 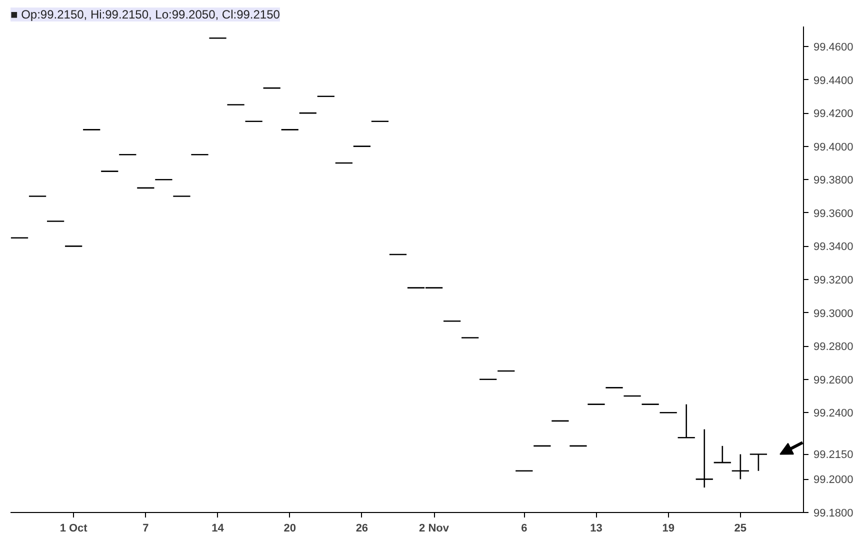 What do you see at coordinates (668, 528) in the screenshot?
I see `x-tick-label: 19` at bounding box center [668, 528].